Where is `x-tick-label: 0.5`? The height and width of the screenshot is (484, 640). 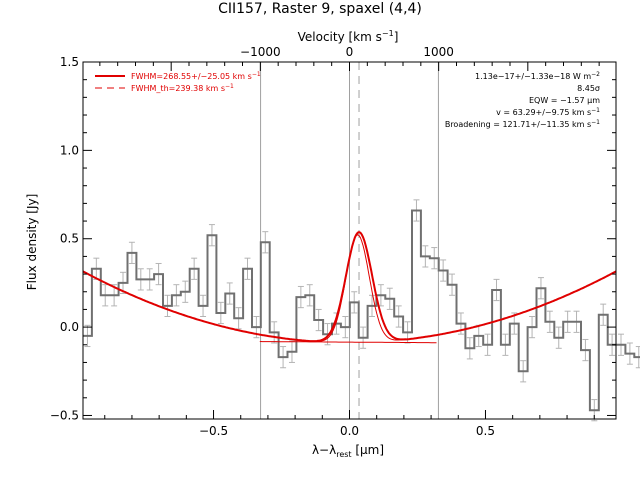
x-tick-label: 0.5 is located at coordinates (485, 431).